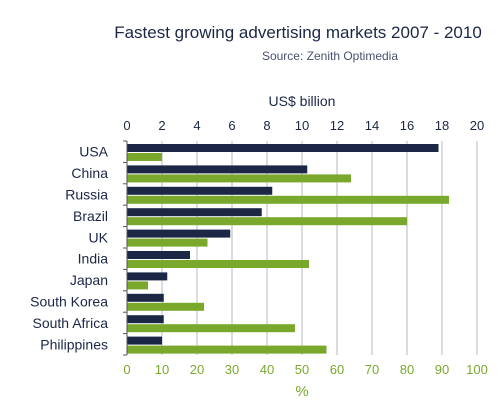  What do you see at coordinates (232, 369) in the screenshot?
I see `bottom-tick-label: 30` at bounding box center [232, 369].